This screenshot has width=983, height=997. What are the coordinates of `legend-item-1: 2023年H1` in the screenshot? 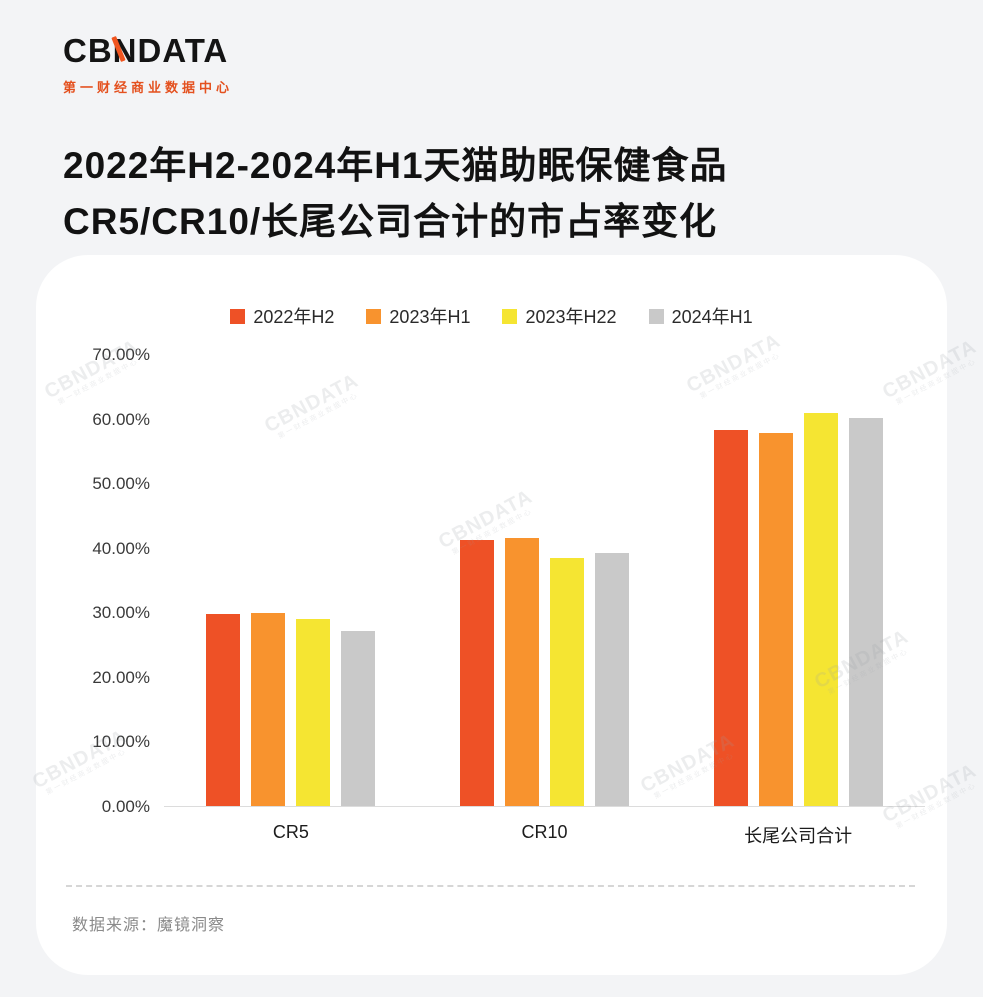 It's located at (418, 316).